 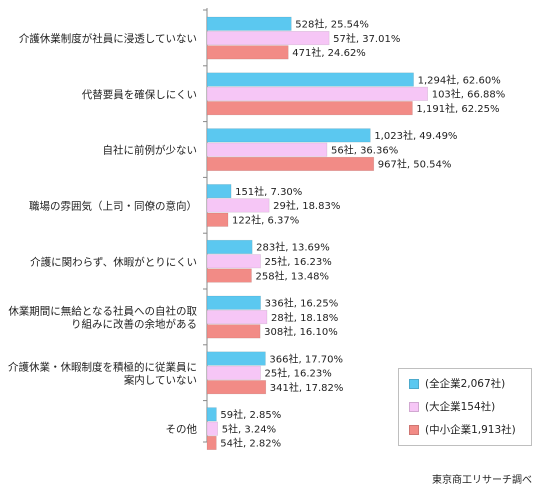 What do you see at coordinates (306, 358) in the screenshot?
I see `data-label: 366社, 17.70%` at bounding box center [306, 358].